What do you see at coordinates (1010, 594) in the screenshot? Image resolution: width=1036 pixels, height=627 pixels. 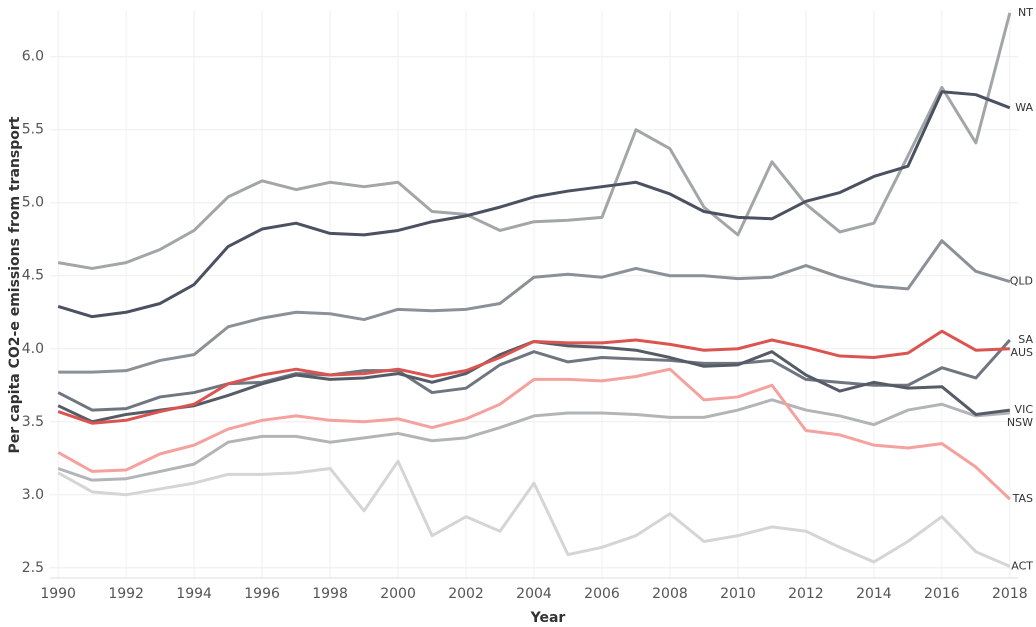 I see `x-tick-label: 2018` at bounding box center [1010, 594].